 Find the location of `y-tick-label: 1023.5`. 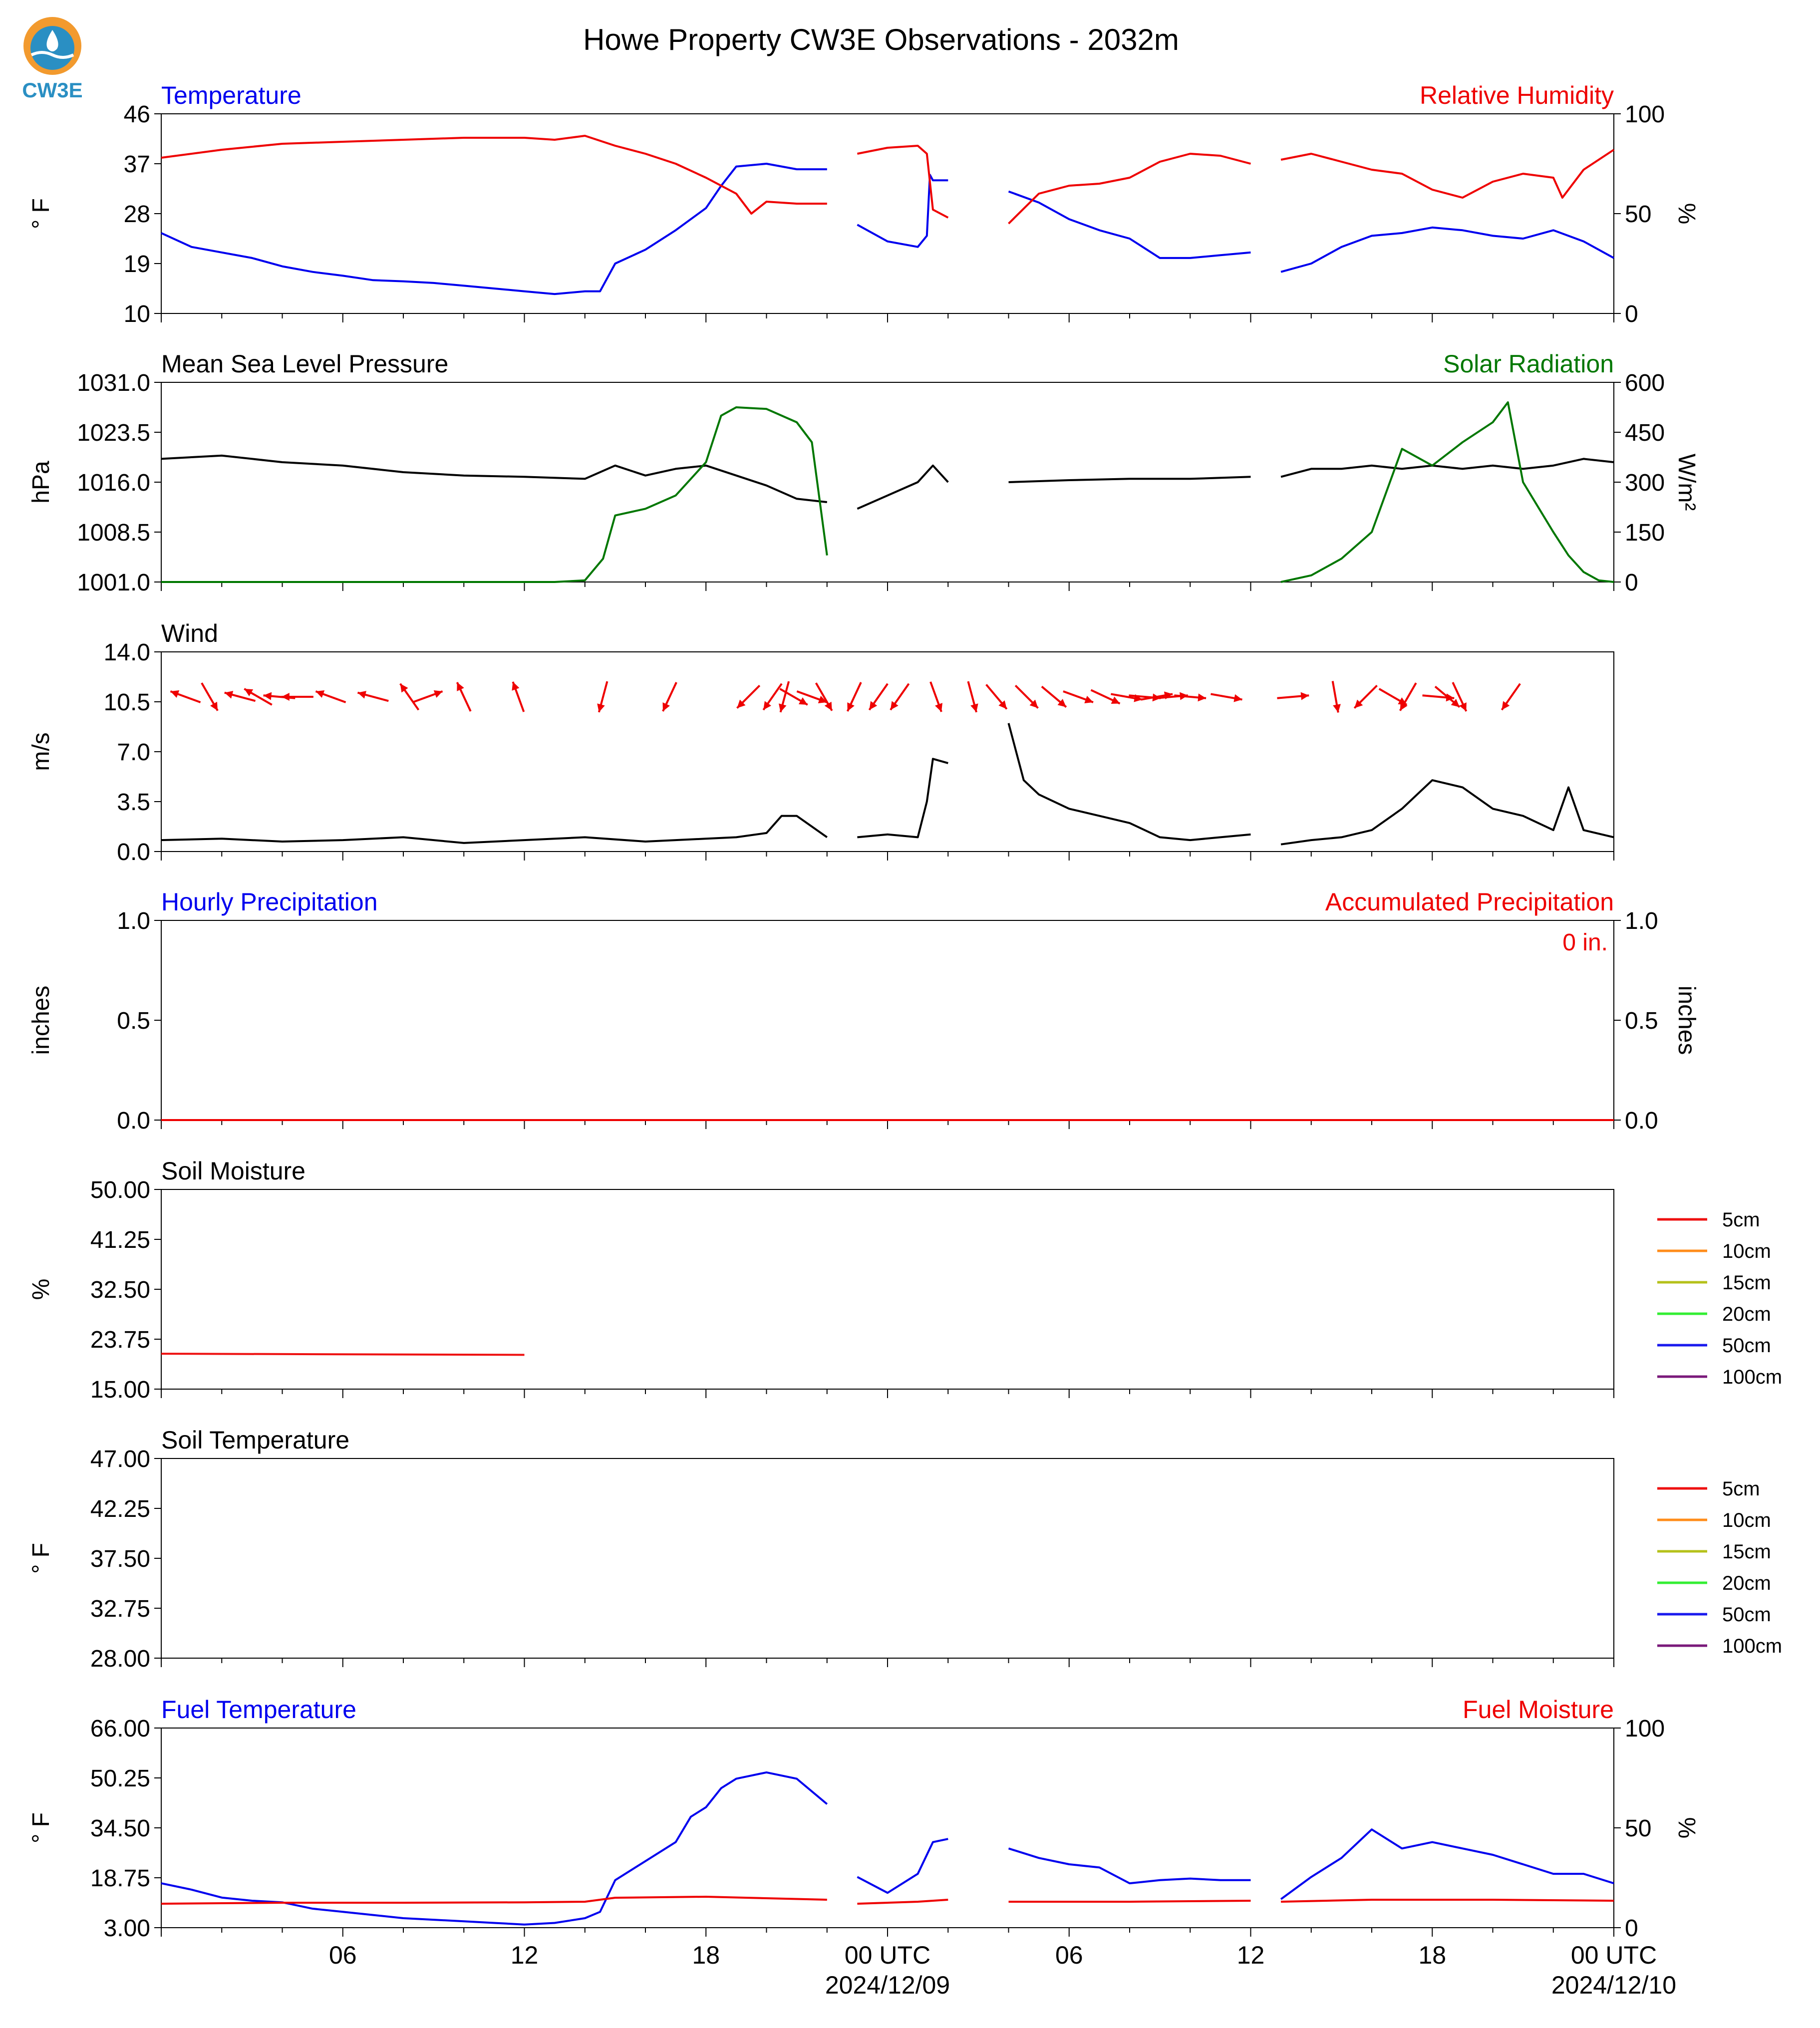

y-tick-label: 1023.5 is located at coordinates (113, 433).